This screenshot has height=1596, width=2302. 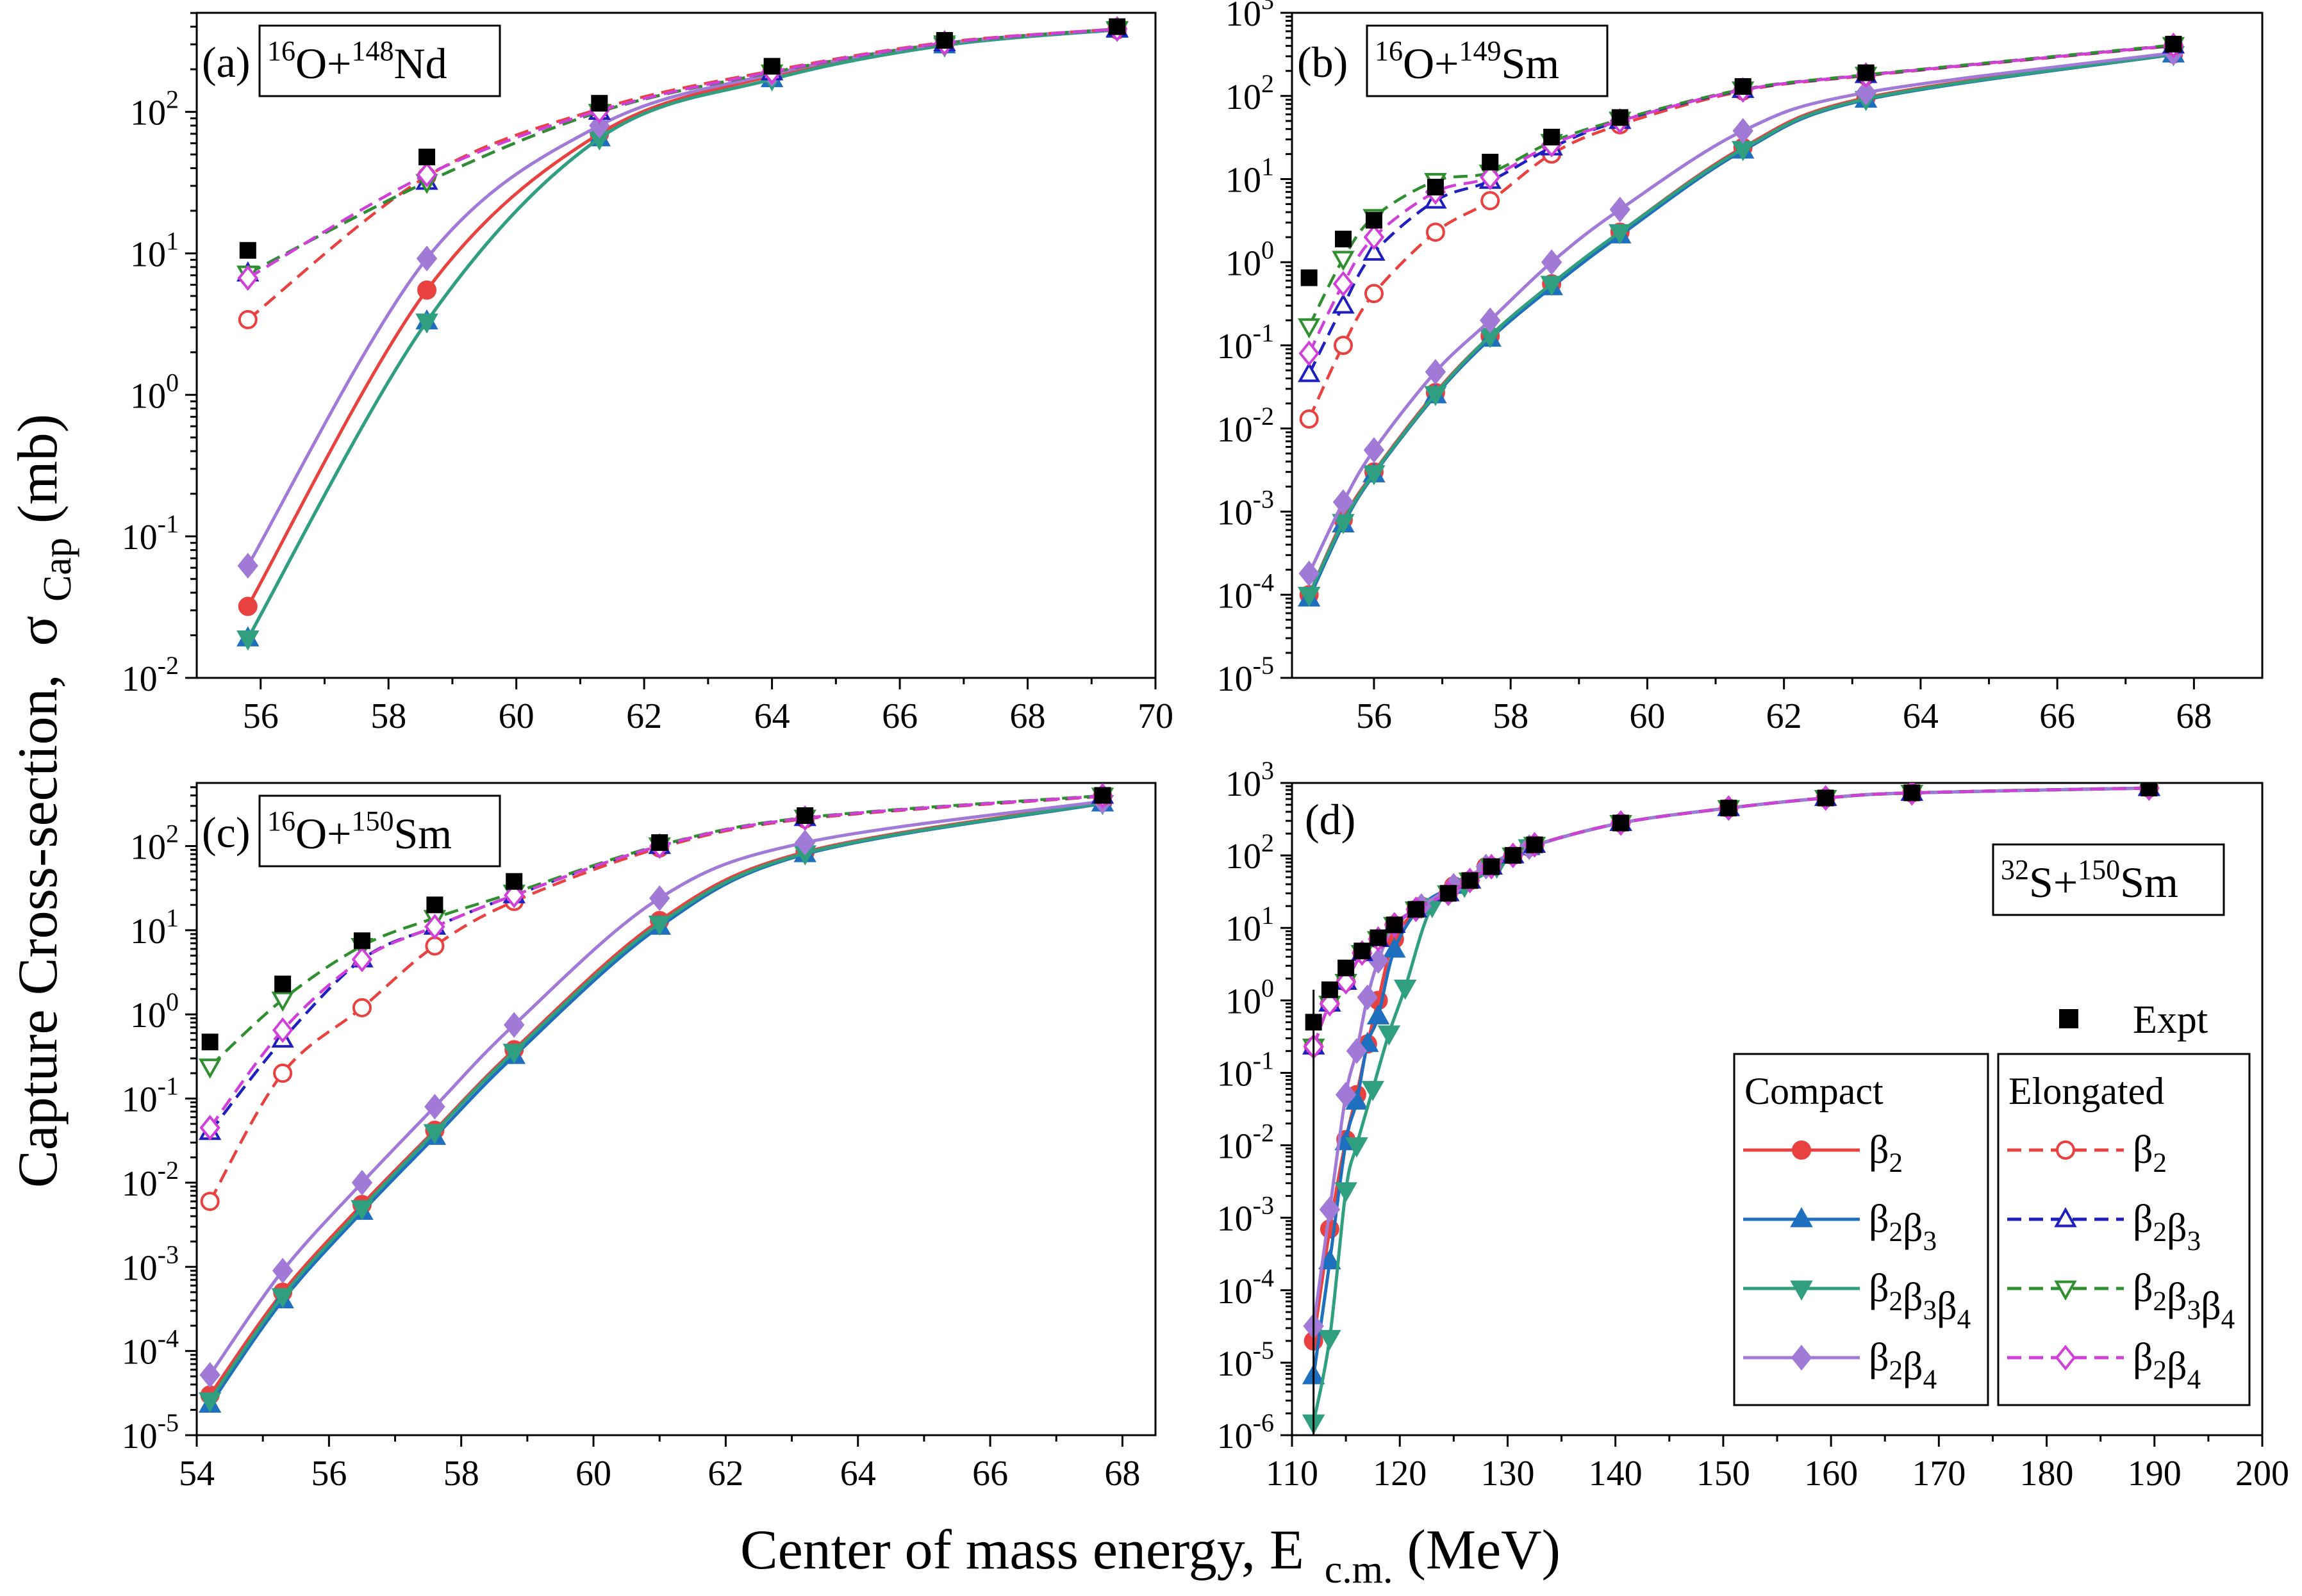 I want to click on x-tick-label: 64, so click(x=772, y=716).